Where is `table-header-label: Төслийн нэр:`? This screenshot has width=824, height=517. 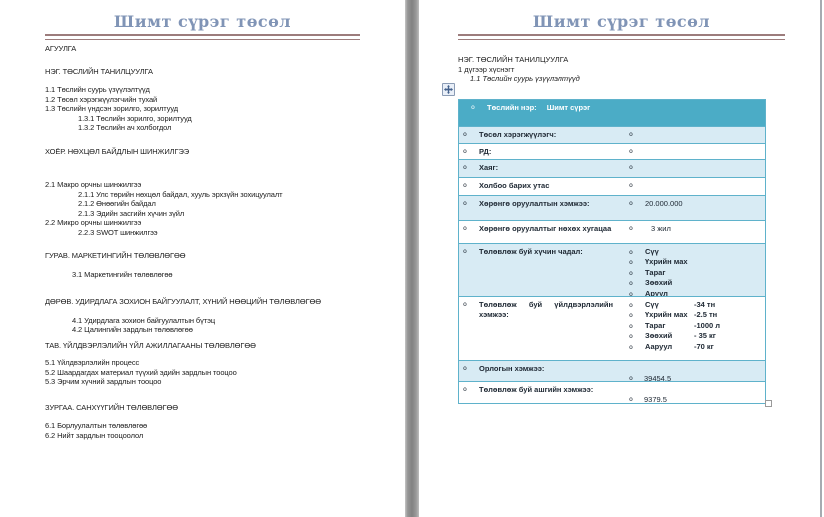 table-header-label: Төслийн нэр: is located at coordinates (512, 107).